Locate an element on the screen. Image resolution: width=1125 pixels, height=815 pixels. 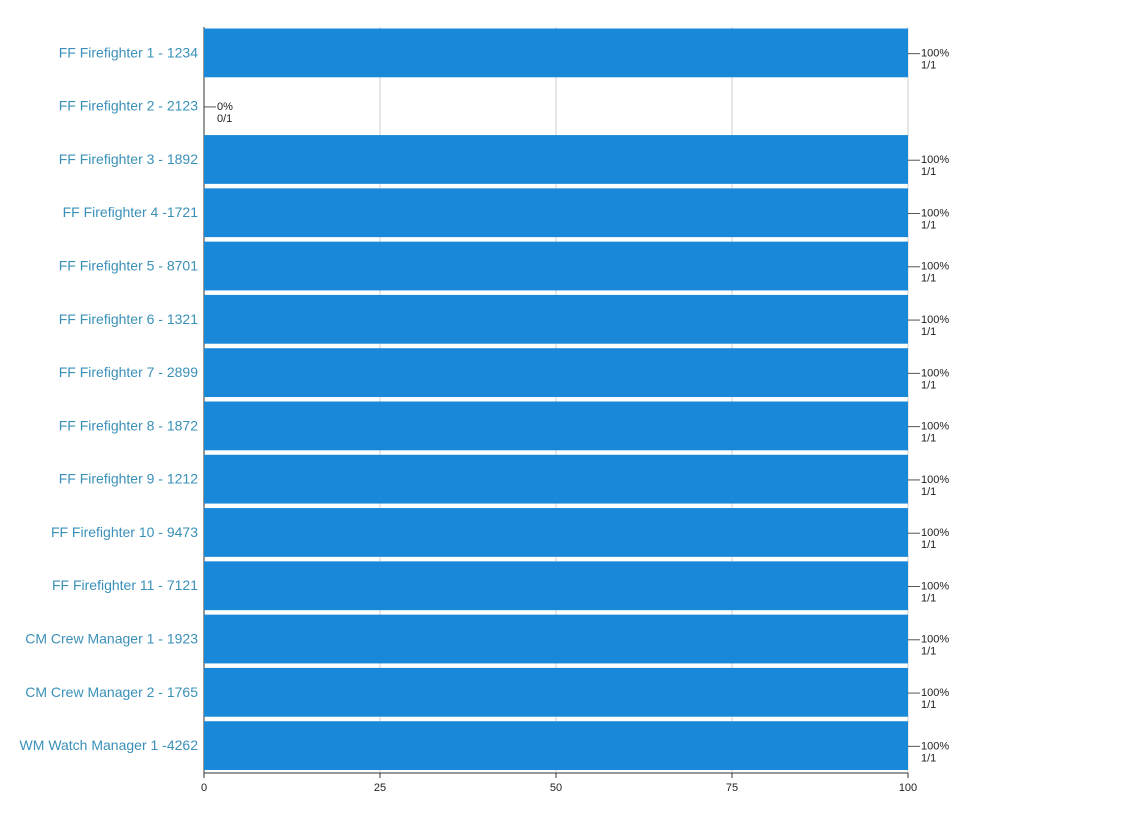
y-tick-label: FF Firefighter 8 - 1872 is located at coordinates (128, 425).